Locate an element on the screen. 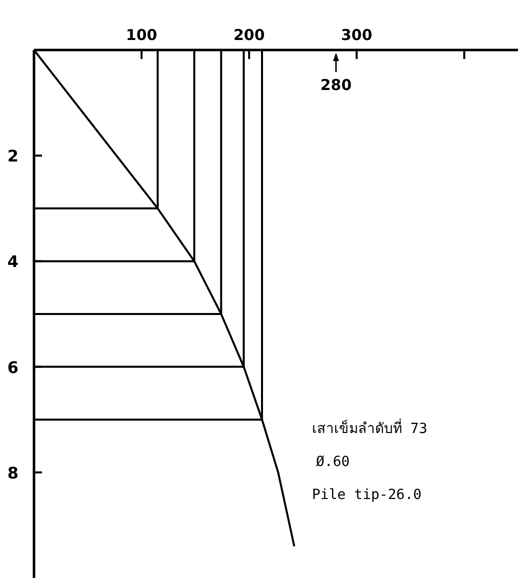 This screenshot has height=579, width=519. annotation: Ø.60 is located at coordinates (333, 462).